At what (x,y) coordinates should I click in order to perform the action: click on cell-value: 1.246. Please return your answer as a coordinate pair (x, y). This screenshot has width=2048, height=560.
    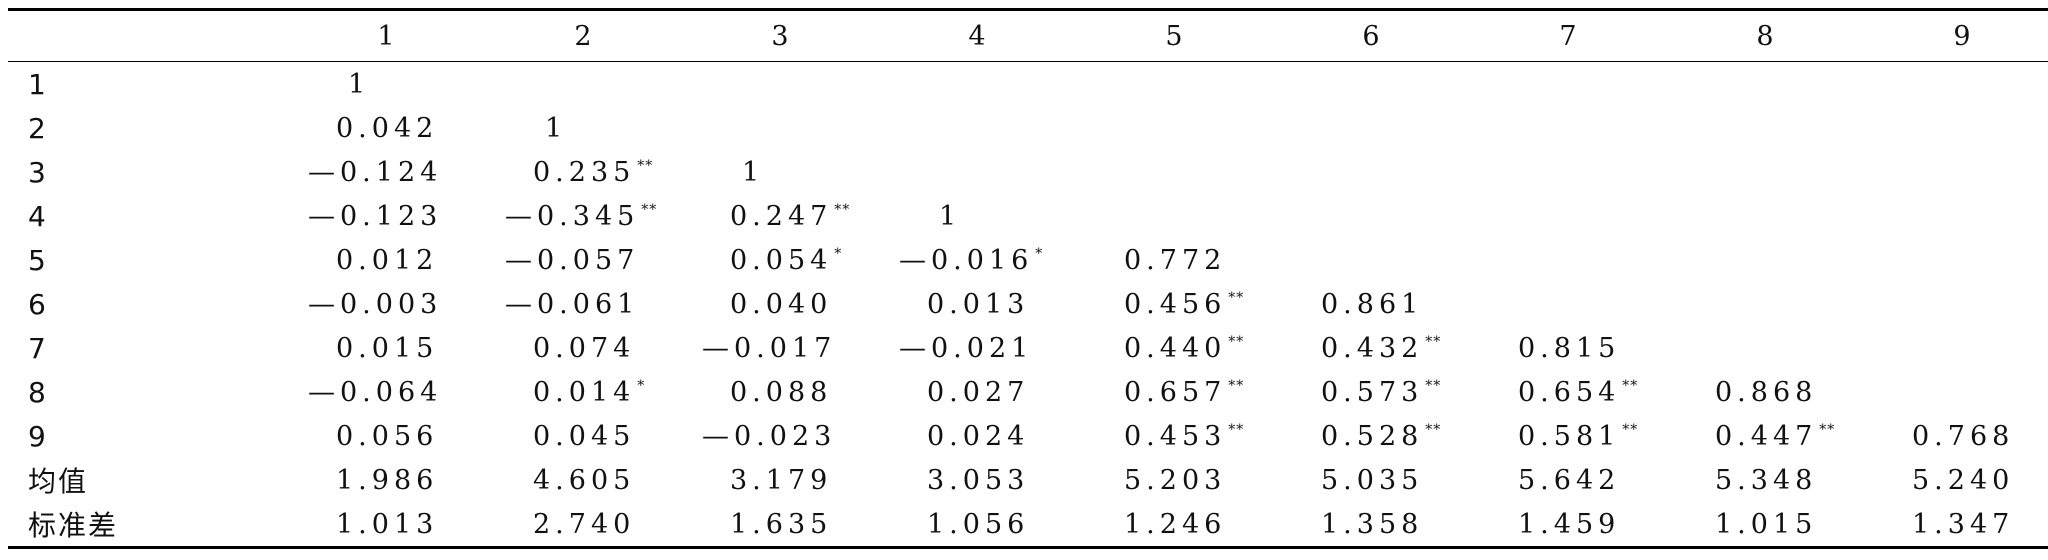
    Looking at the image, I should click on (1175, 524).